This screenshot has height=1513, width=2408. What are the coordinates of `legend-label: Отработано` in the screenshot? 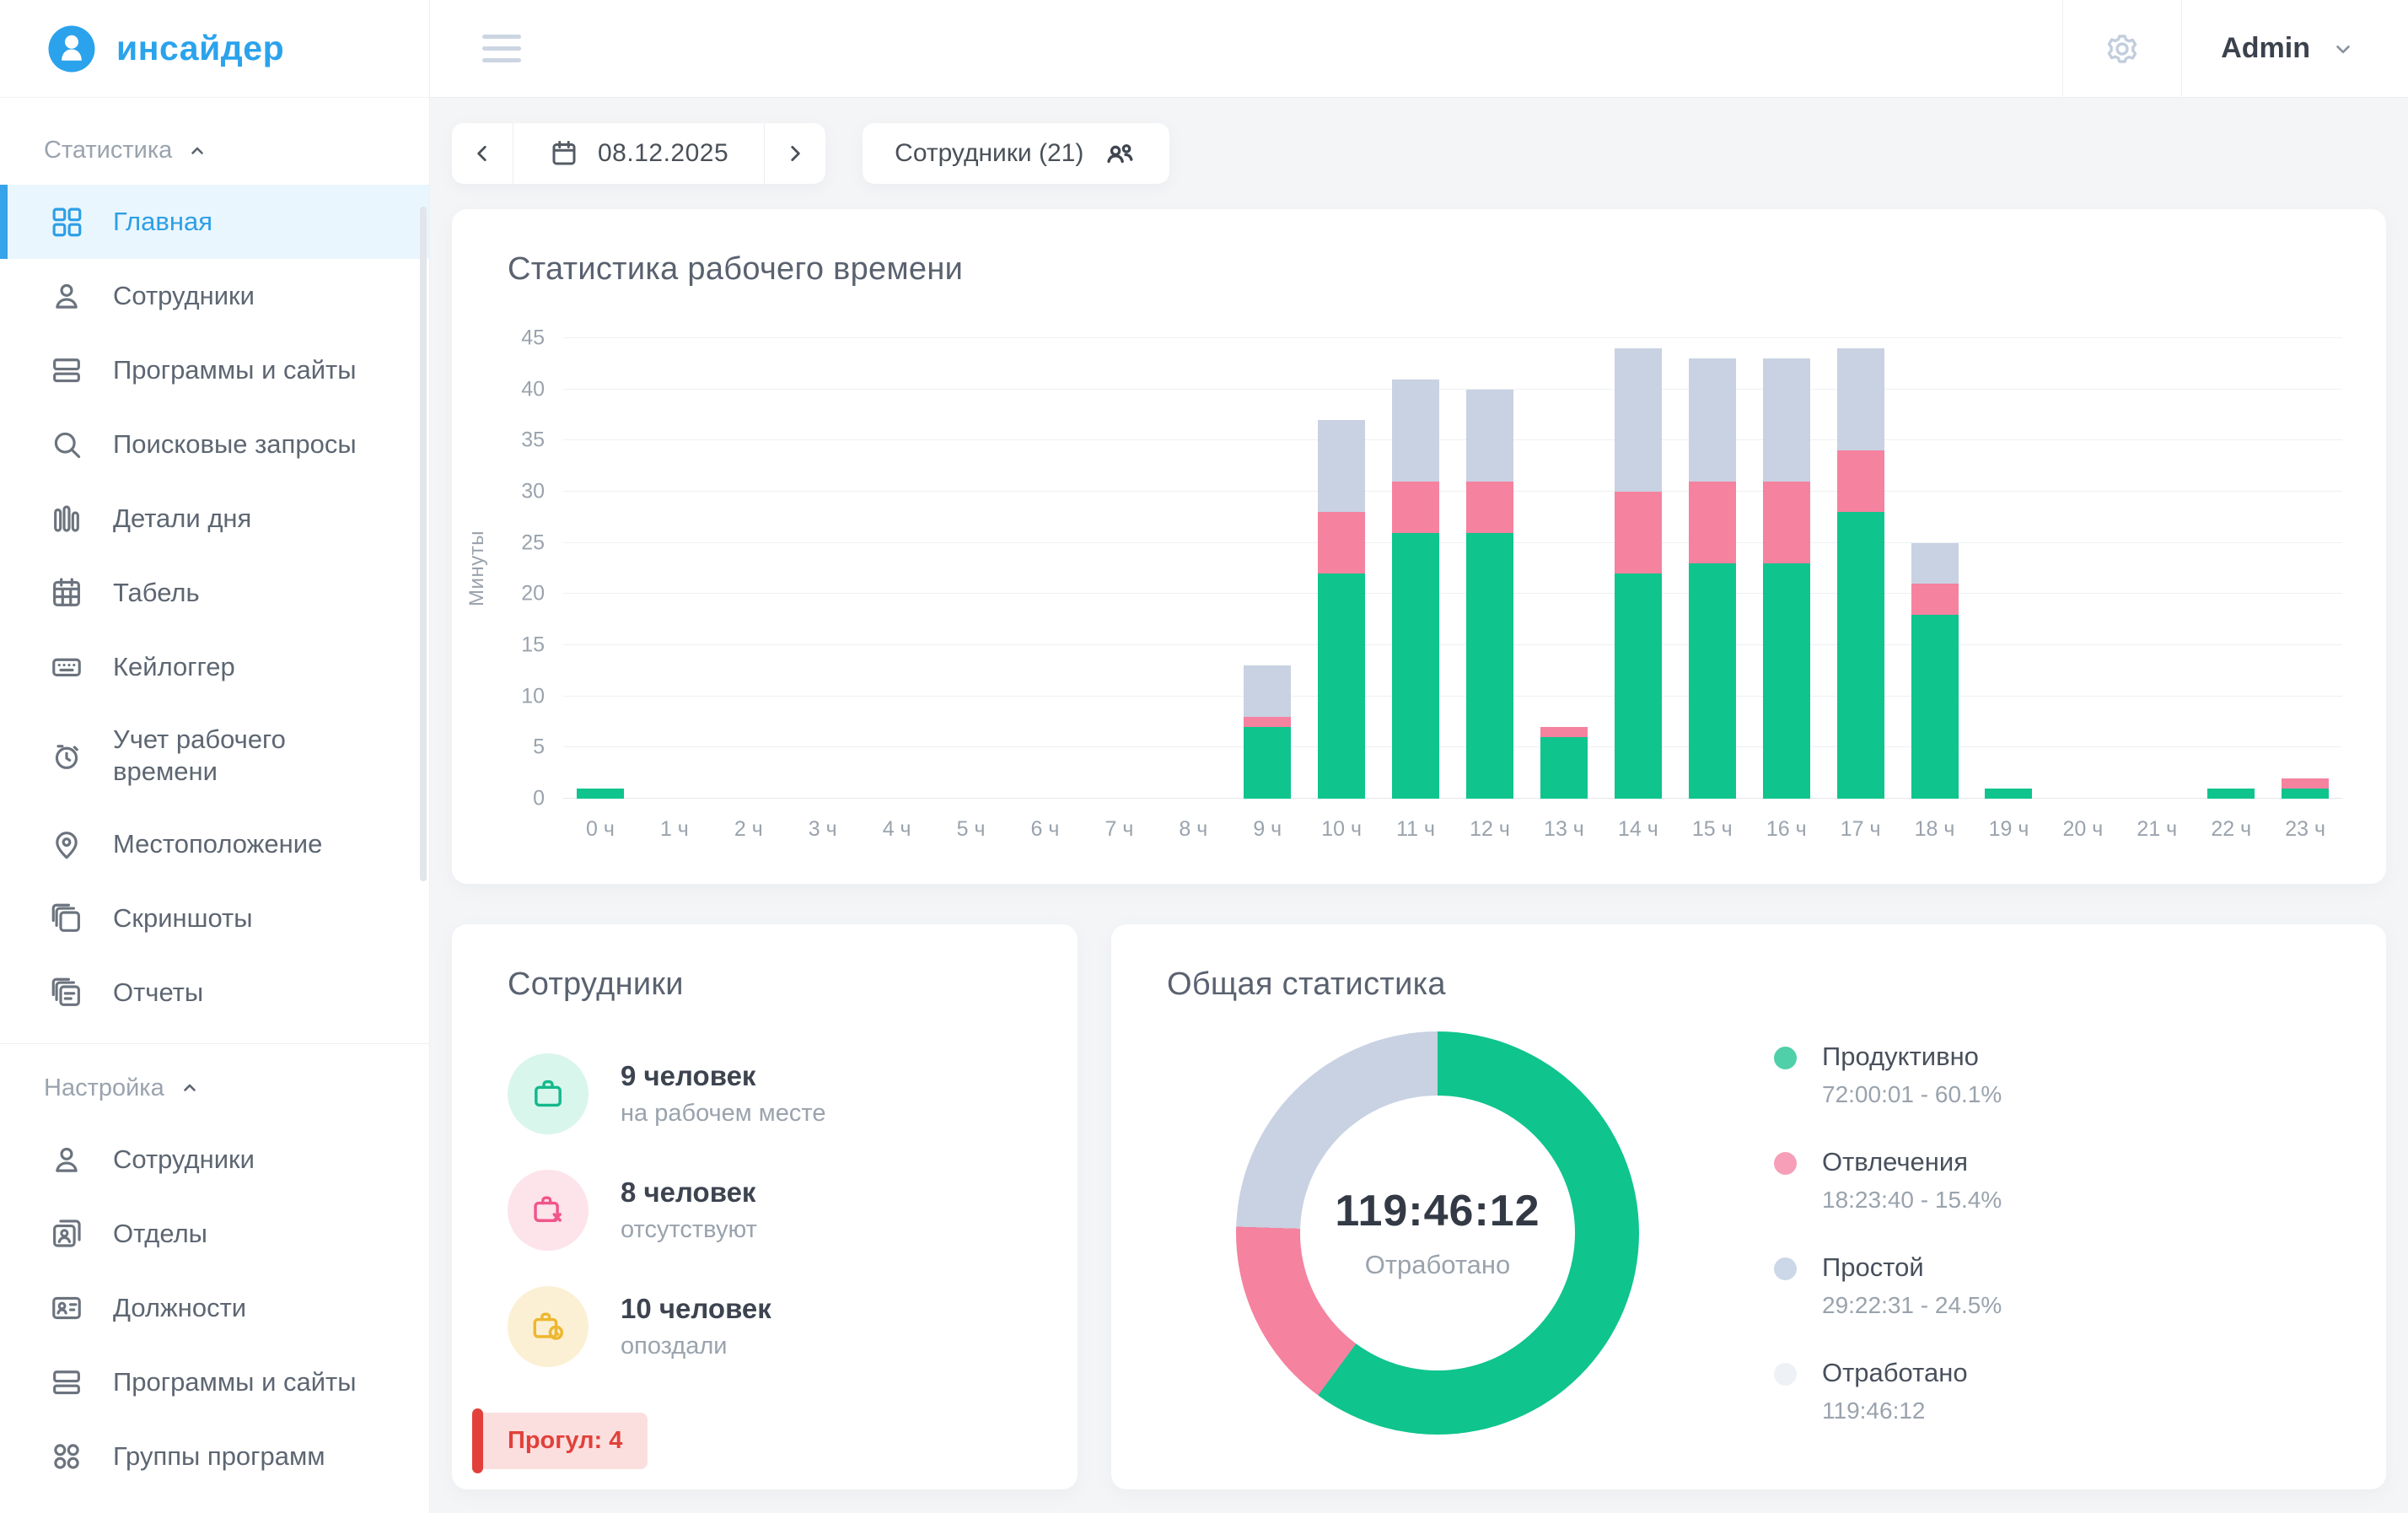 It's located at (1895, 1372).